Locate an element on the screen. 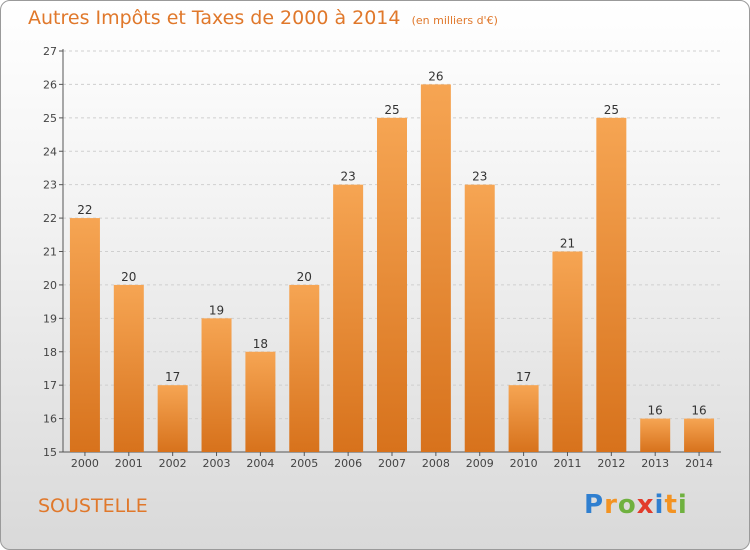 The height and width of the screenshot is (550, 750). y-tick-label: 16 is located at coordinates (50, 419).